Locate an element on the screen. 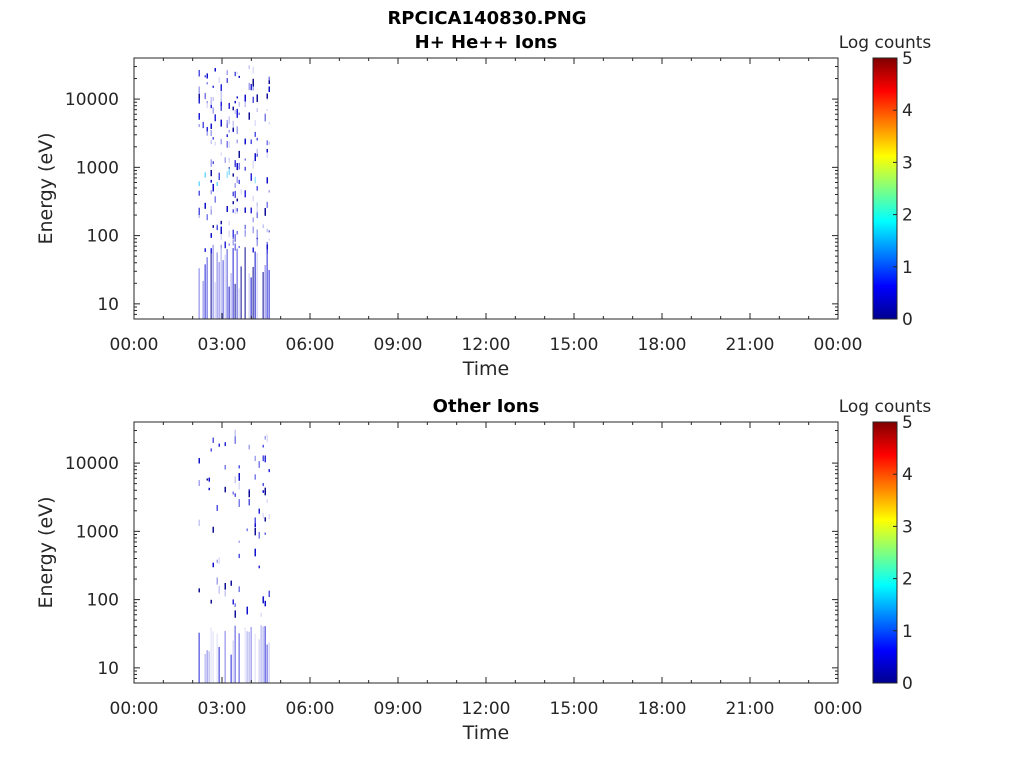  figure-title: RPCICA140830.PNG is located at coordinates (486, 18).